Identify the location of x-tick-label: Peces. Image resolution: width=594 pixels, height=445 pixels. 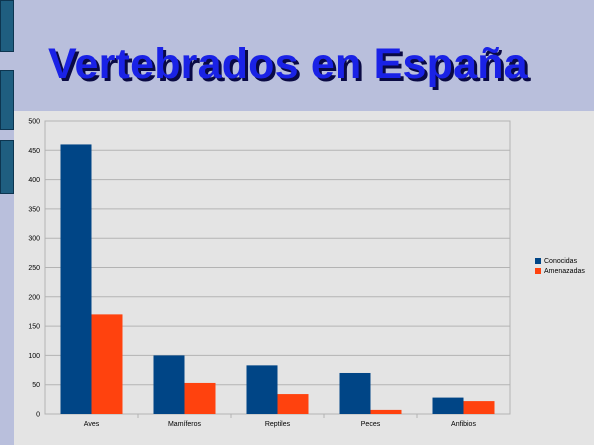
(371, 424).